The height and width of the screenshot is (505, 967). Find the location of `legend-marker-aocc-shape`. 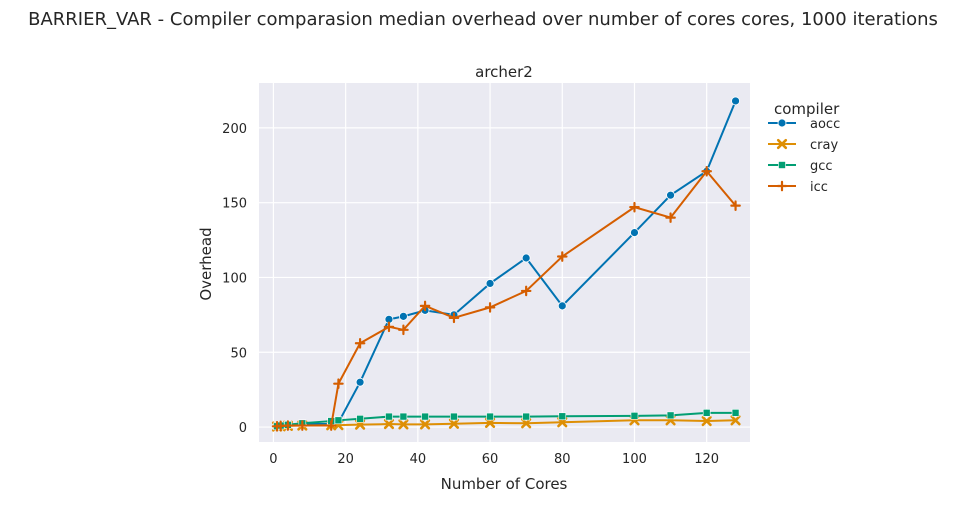

legend-marker-aocc-shape is located at coordinates (782, 123).